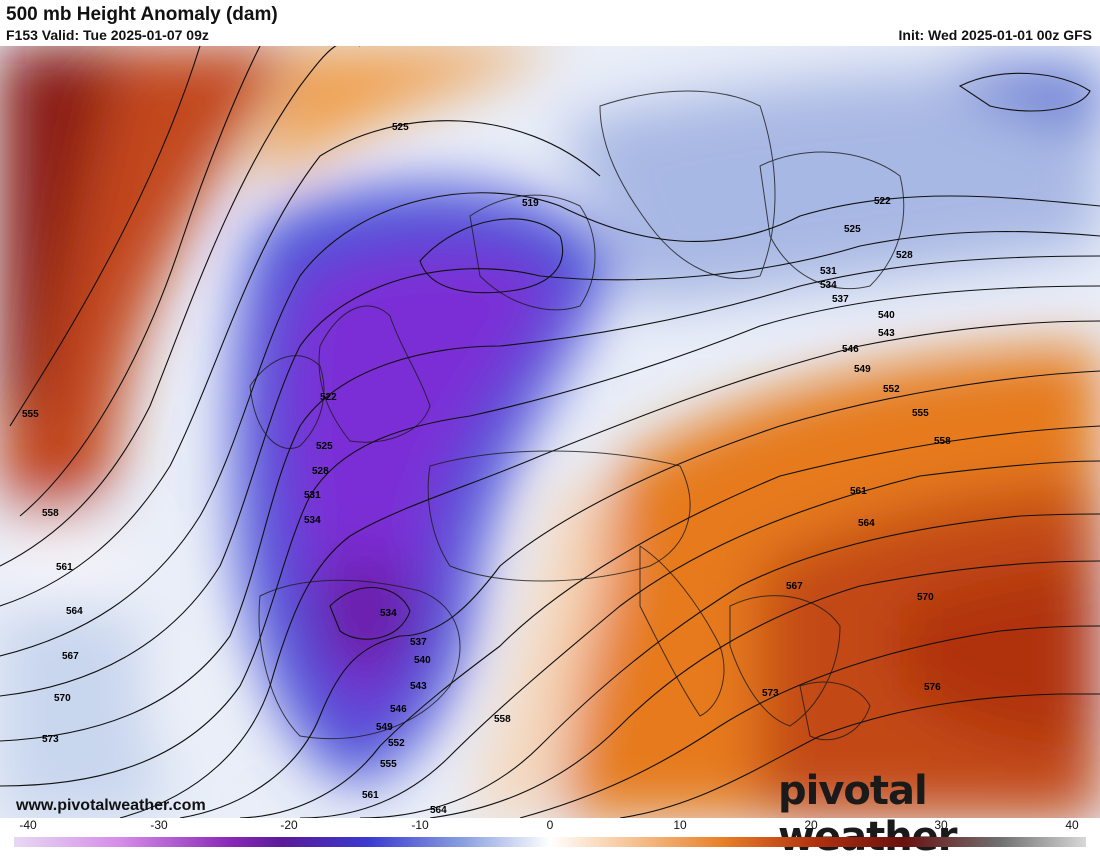  I want to click on colorbar-tick: 20, so click(811, 825).